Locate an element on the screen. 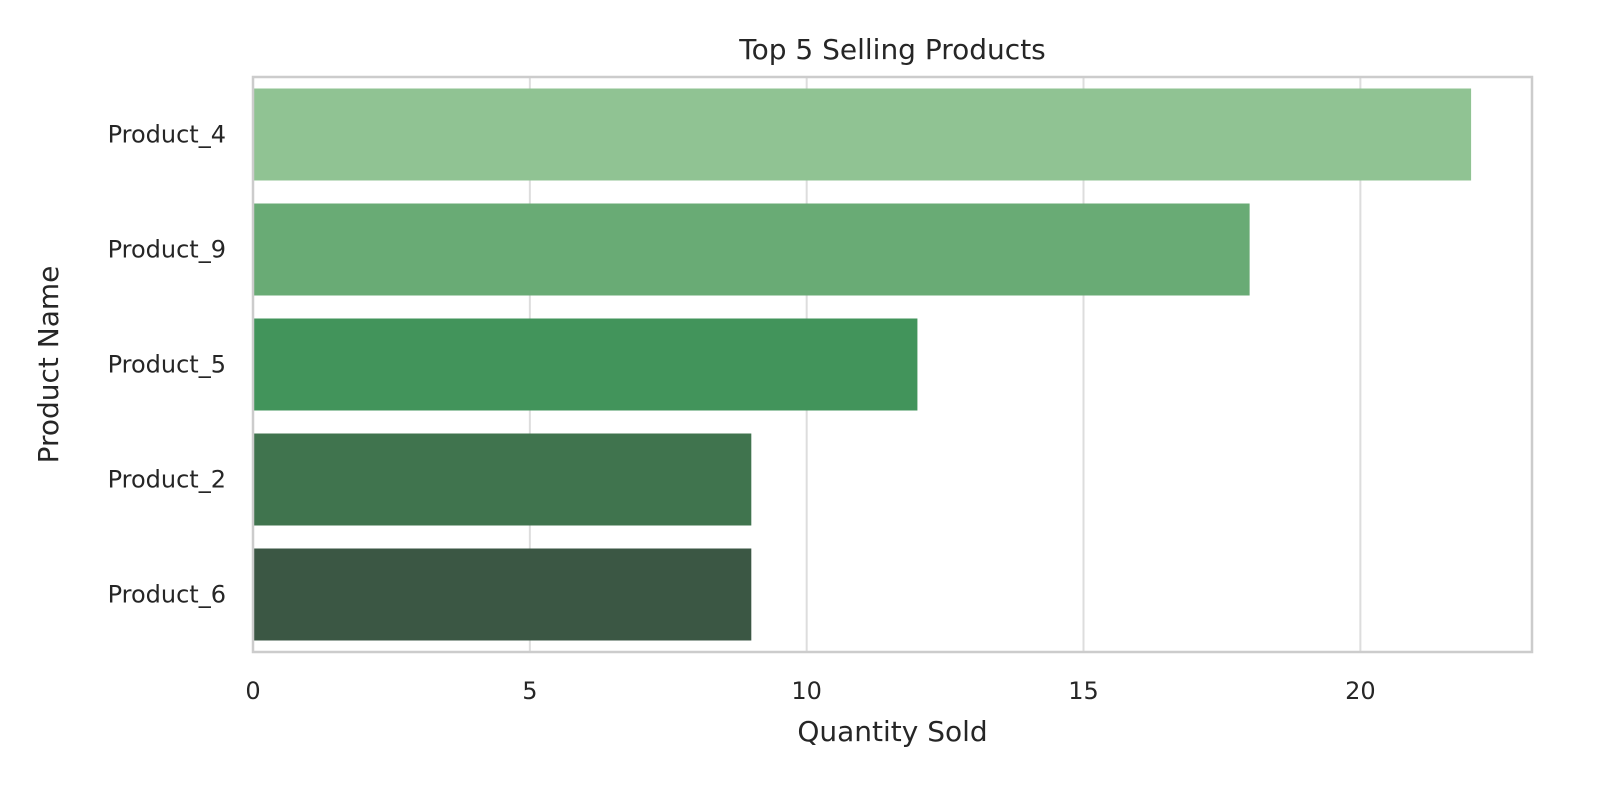 The image size is (1600, 800). chart-title: Top 5 Selling Products is located at coordinates (892, 49).